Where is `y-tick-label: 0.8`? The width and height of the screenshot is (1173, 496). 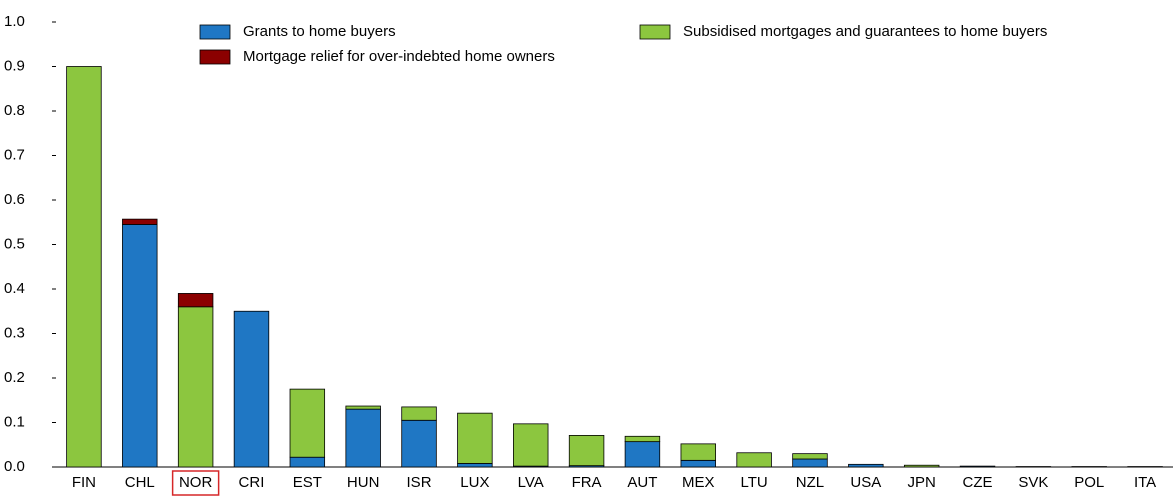 y-tick-label: 0.8 is located at coordinates (14, 110).